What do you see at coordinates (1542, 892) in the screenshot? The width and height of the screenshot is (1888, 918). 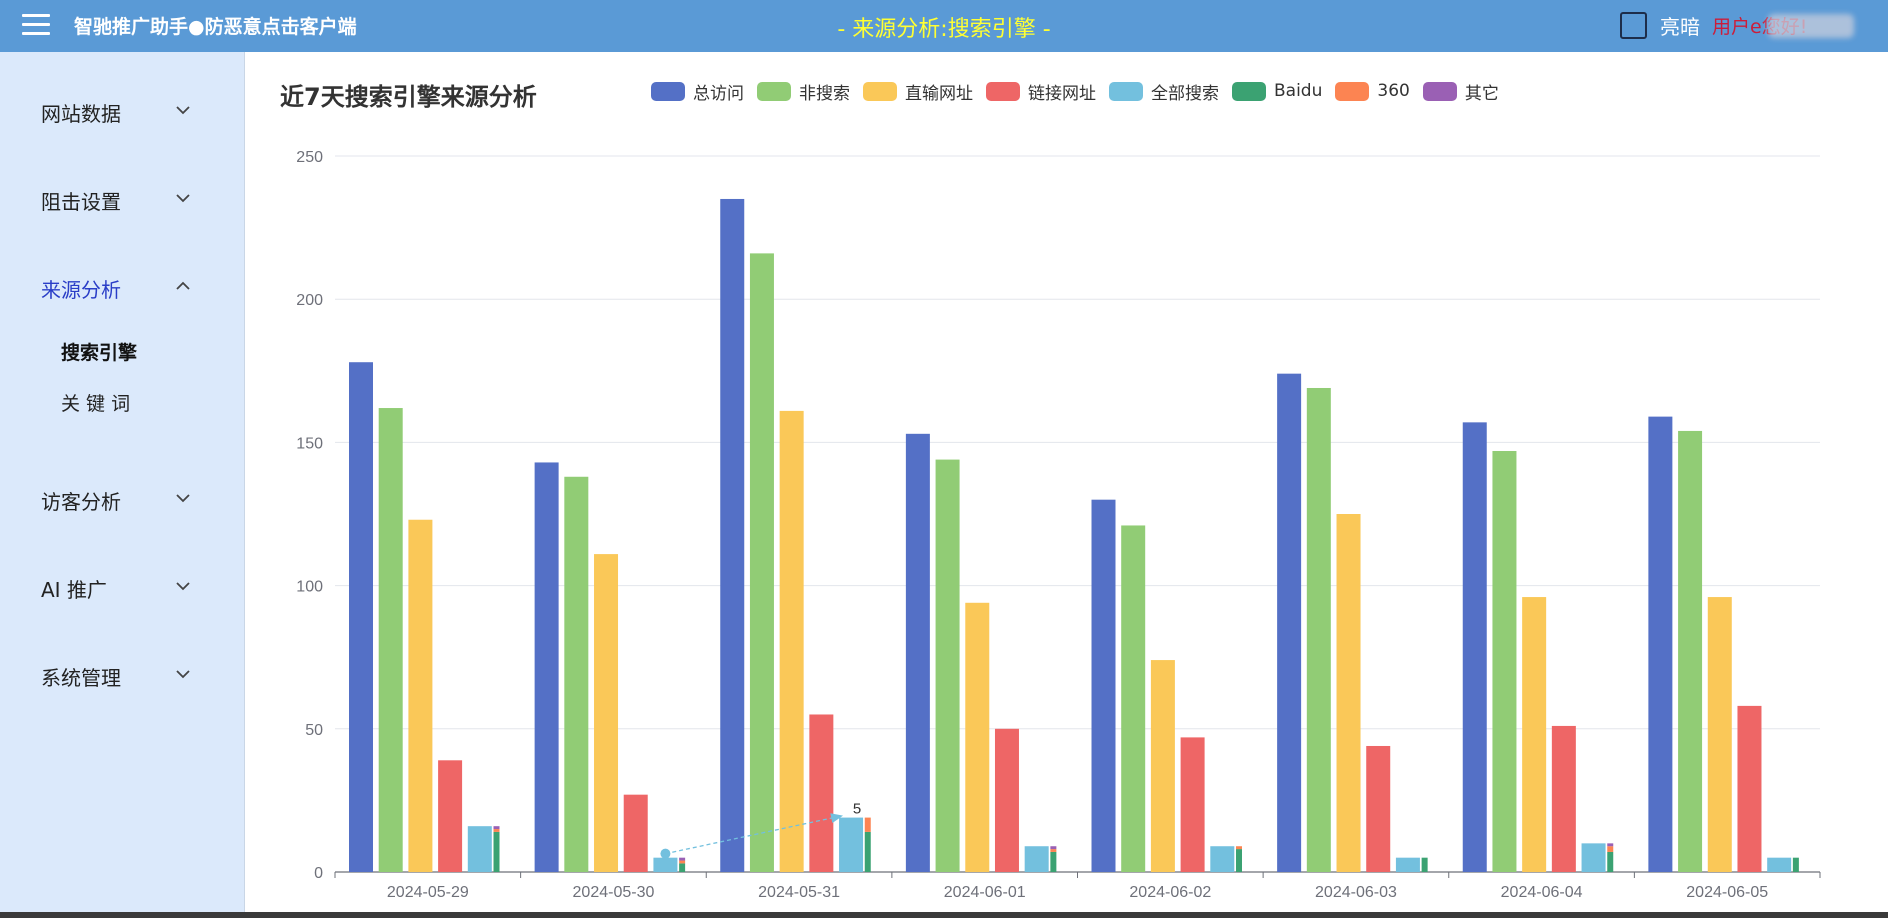 I see `x-tick-label: 2024-06-04` at bounding box center [1542, 892].